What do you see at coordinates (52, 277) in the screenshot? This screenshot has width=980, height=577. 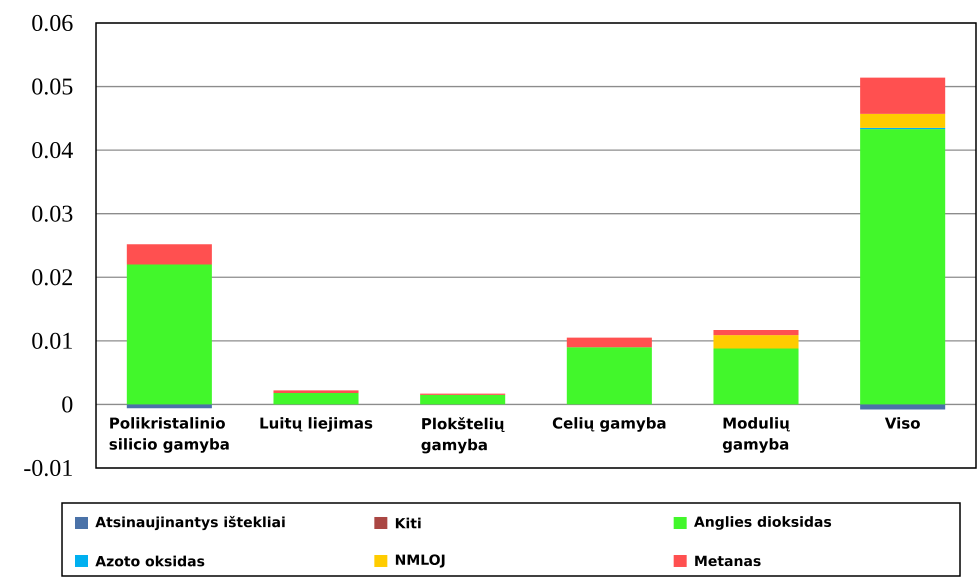 I see `y-tick-label: 0.02` at bounding box center [52, 277].